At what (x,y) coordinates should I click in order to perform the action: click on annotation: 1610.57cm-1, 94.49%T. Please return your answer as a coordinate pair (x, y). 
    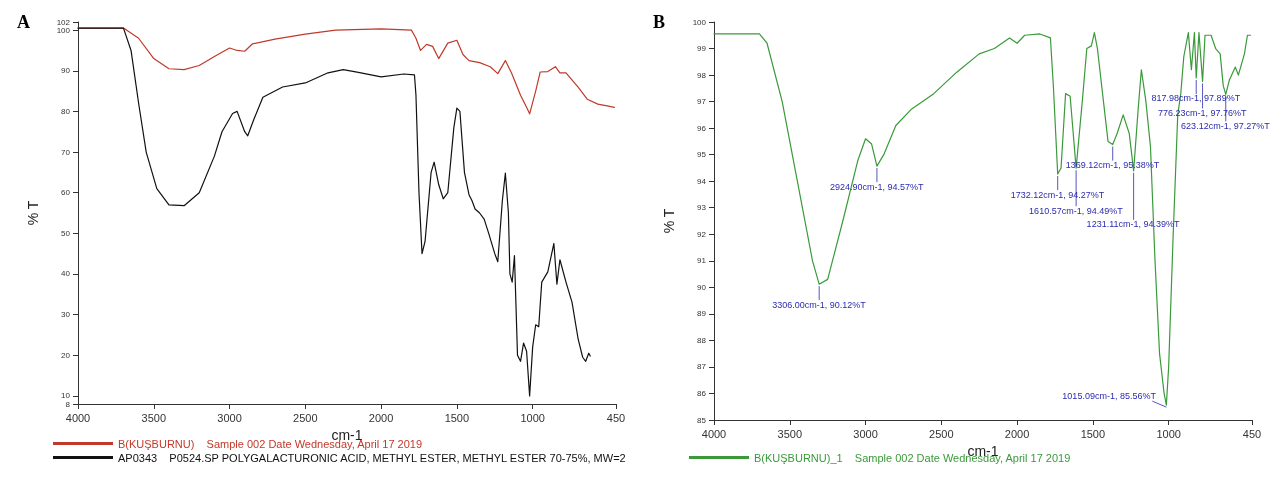
    Looking at the image, I should click on (1076, 210).